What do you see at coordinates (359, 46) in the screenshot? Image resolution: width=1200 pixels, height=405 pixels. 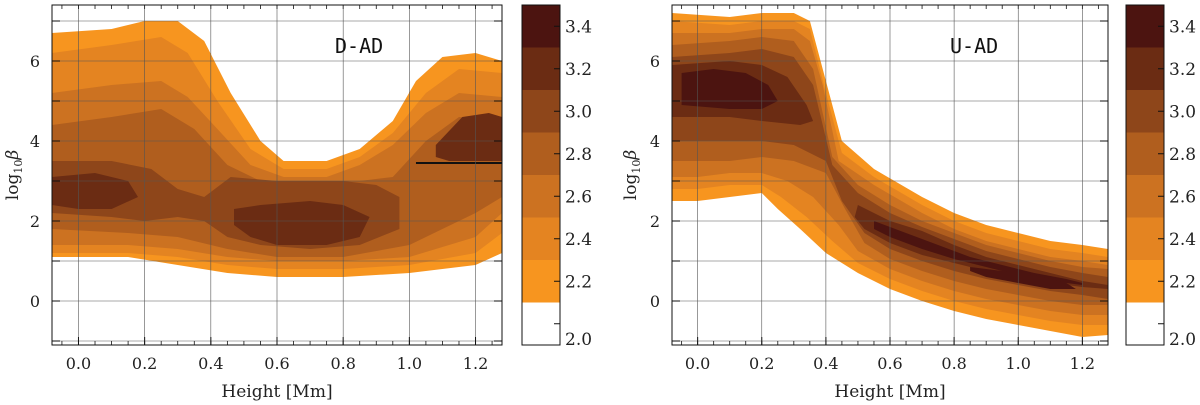 I see `panel-label: D-AD` at bounding box center [359, 46].